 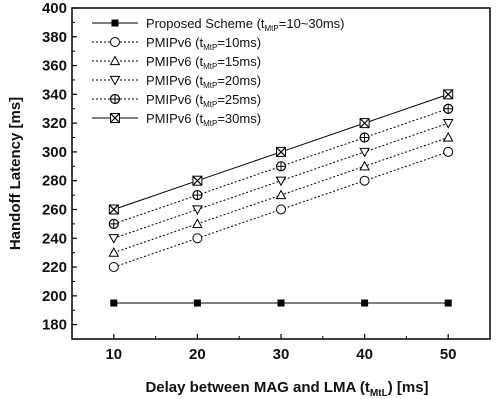 What do you see at coordinates (281, 354) in the screenshot?
I see `x-tick-label: 30` at bounding box center [281, 354].